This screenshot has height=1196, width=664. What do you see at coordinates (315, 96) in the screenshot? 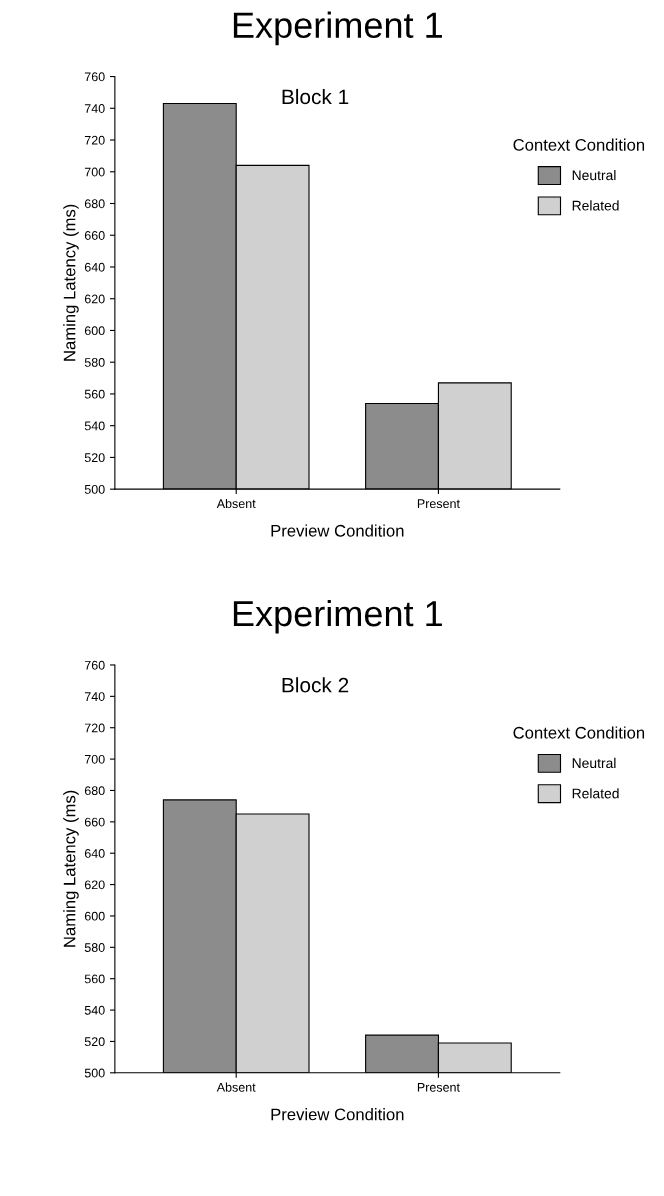
I see `chart-subtitle: Block 1` at bounding box center [315, 96].